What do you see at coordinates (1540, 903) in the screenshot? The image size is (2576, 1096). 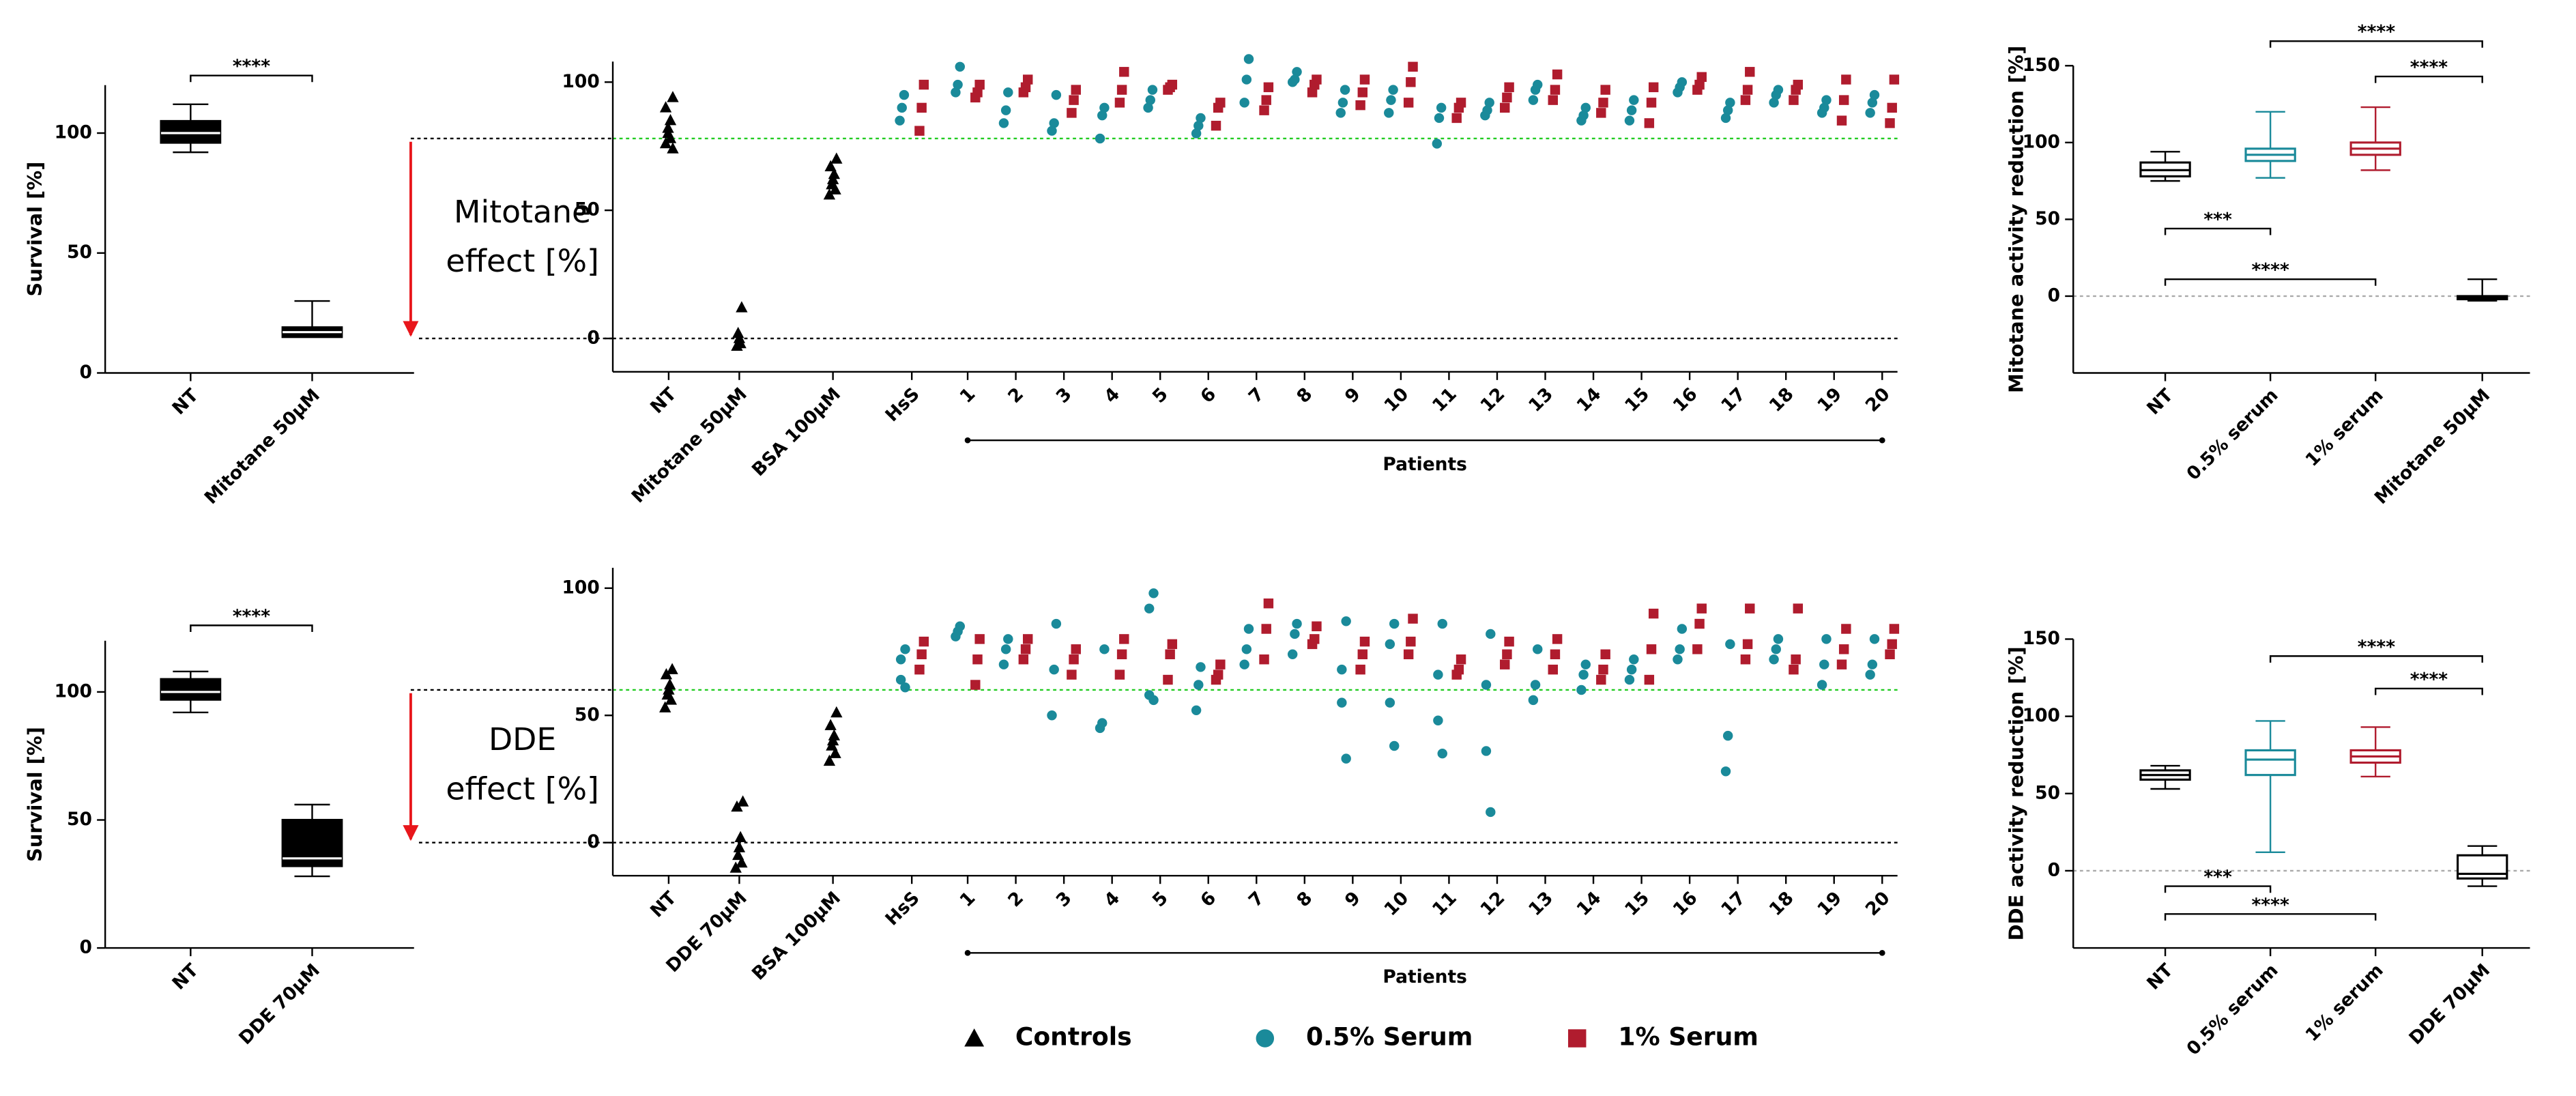 I see `x-tick-label: 13` at bounding box center [1540, 903].